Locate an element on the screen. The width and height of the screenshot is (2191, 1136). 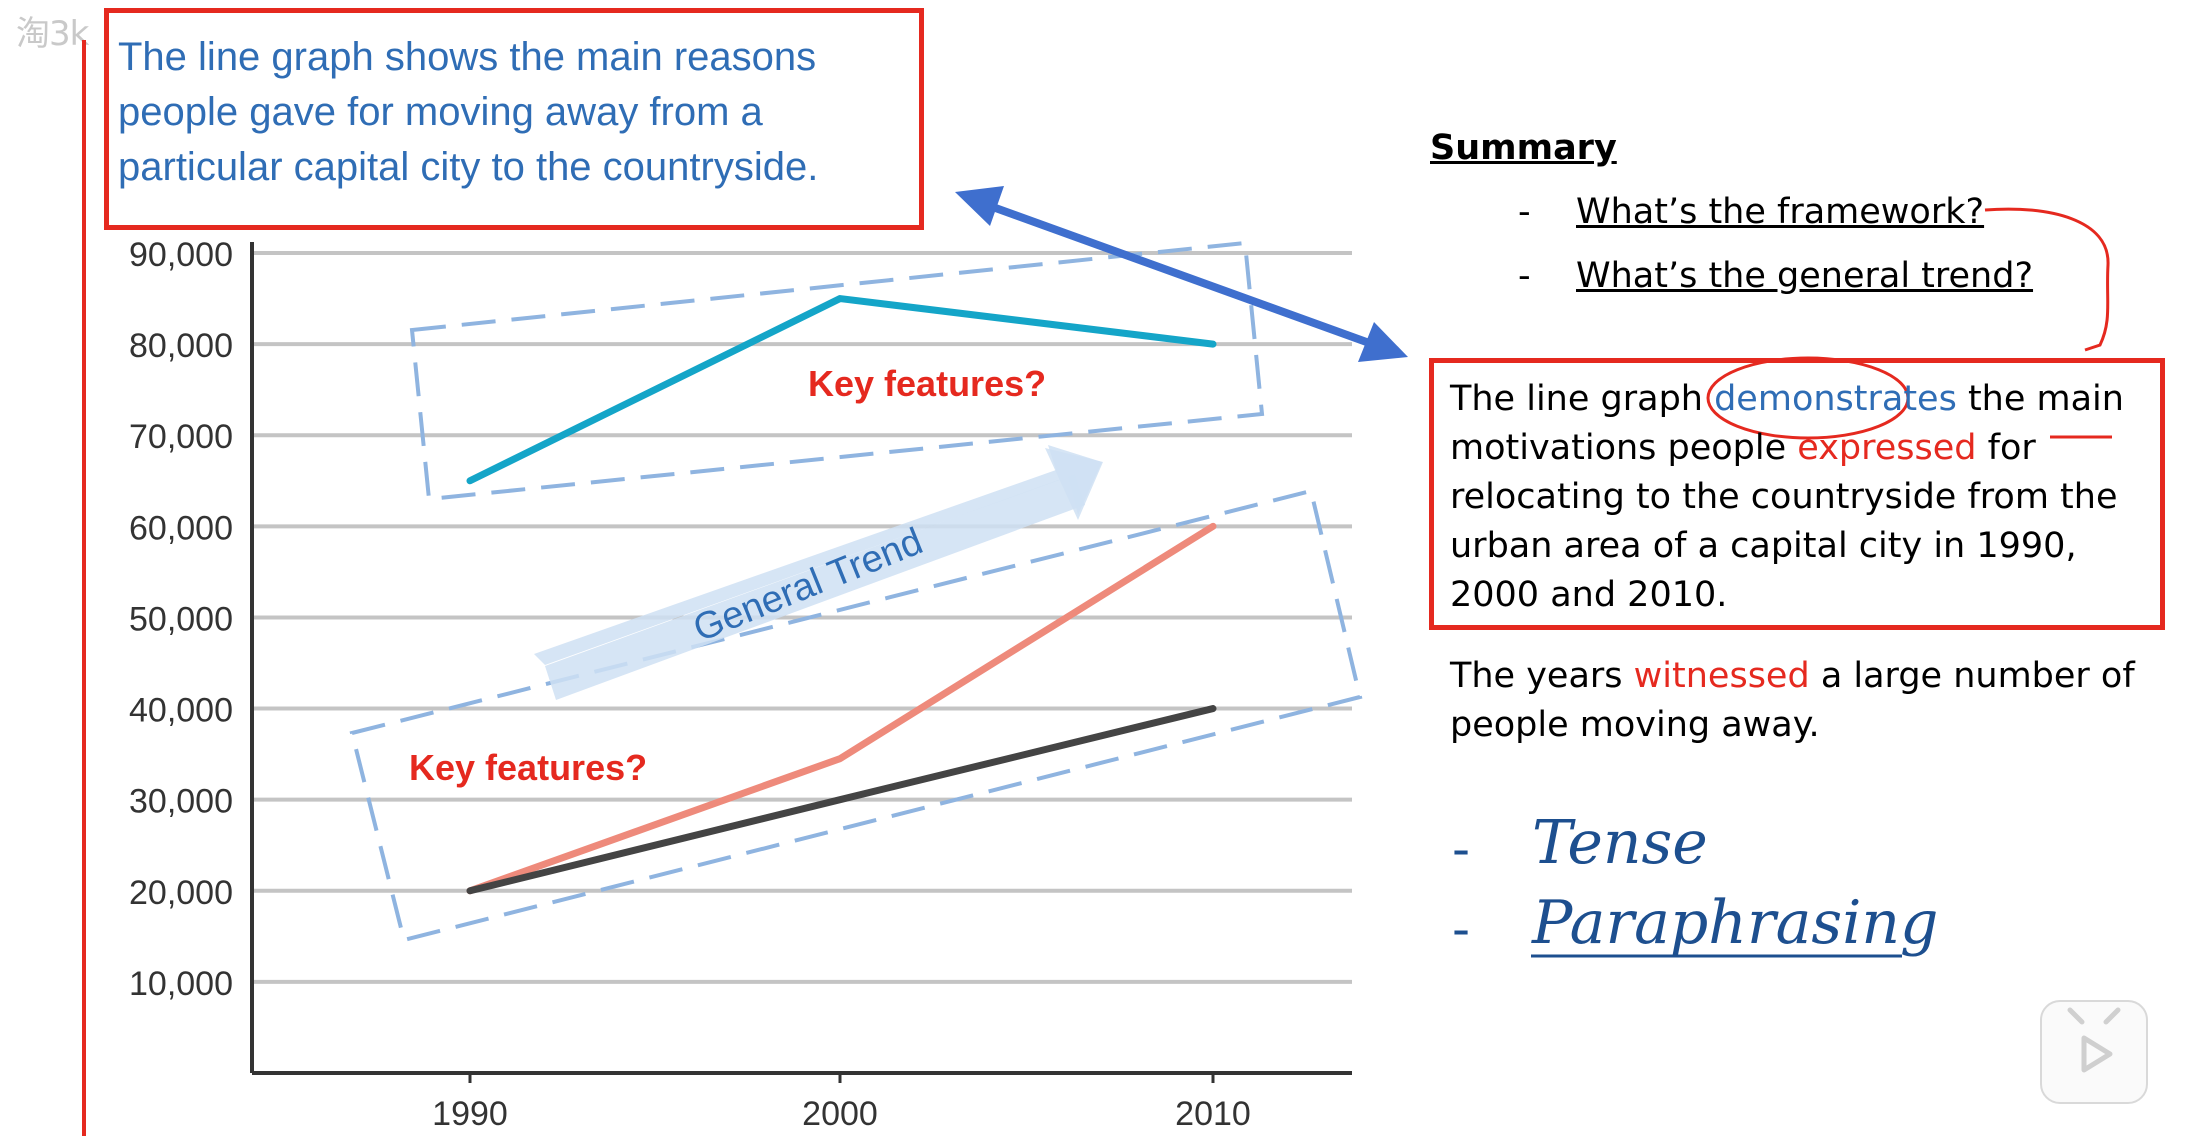
general-trend-arrow is located at coordinates (818, 555).